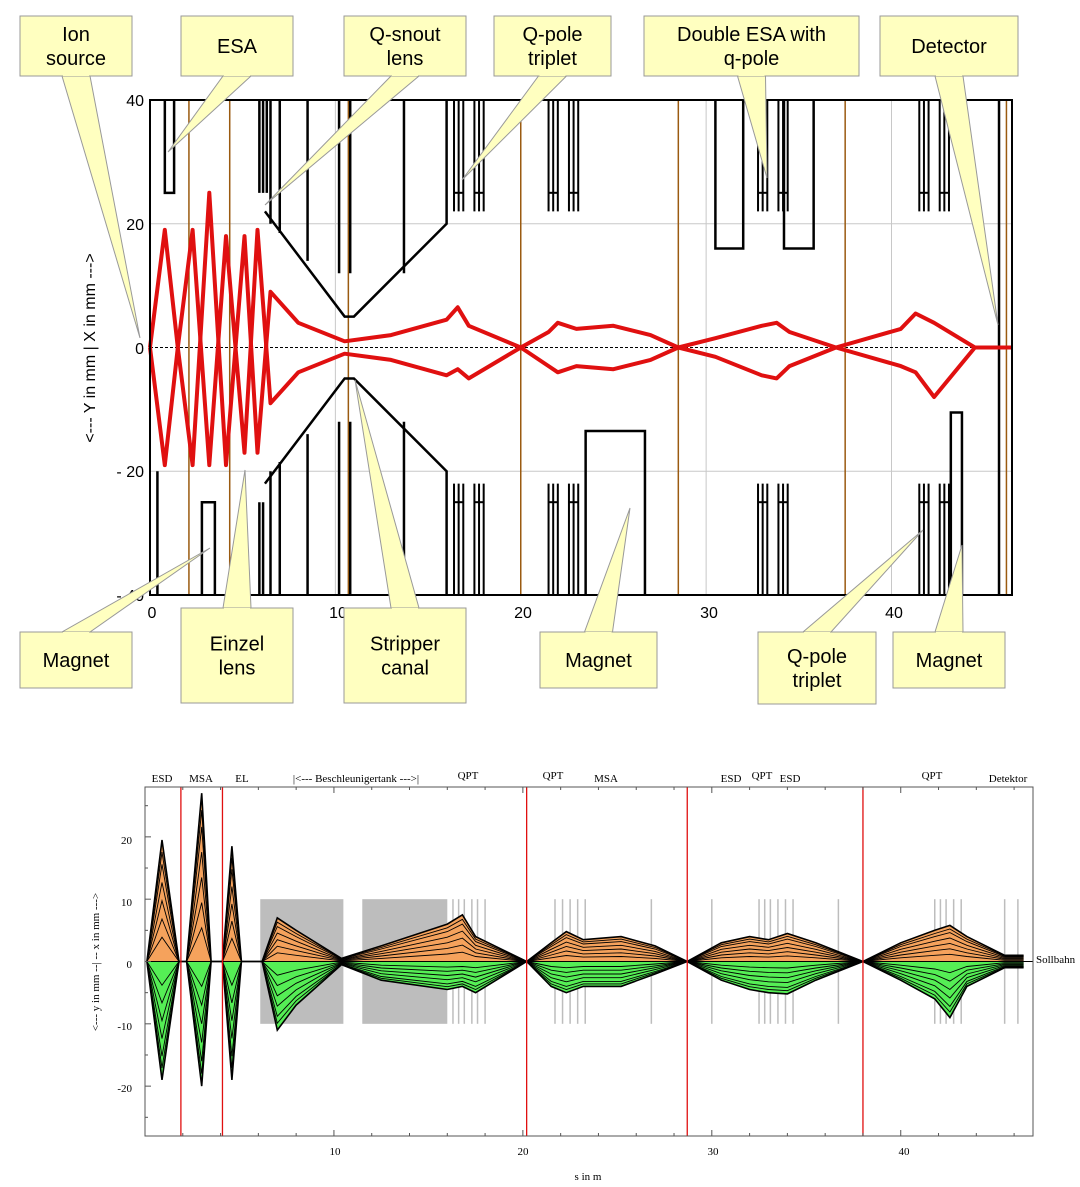 This screenshot has width=1080, height=1187. What do you see at coordinates (135, 101) in the screenshot?
I see `top-ytick: 40` at bounding box center [135, 101].